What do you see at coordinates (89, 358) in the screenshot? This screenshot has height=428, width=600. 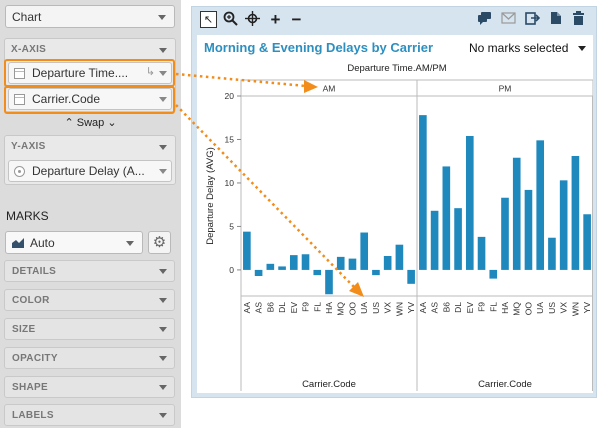 I see `marks-row-opacity: OPACITY` at bounding box center [89, 358].